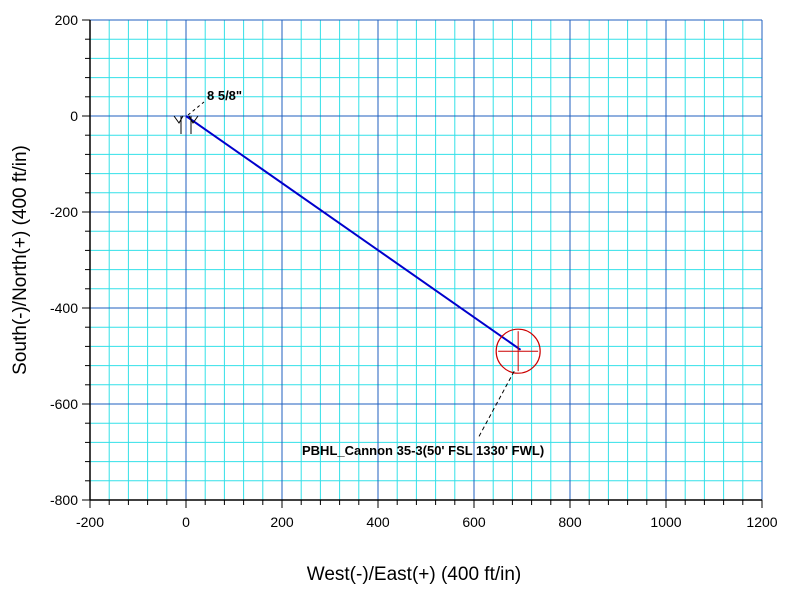  What do you see at coordinates (64, 308) in the screenshot?
I see `y-tick-label: -400` at bounding box center [64, 308].